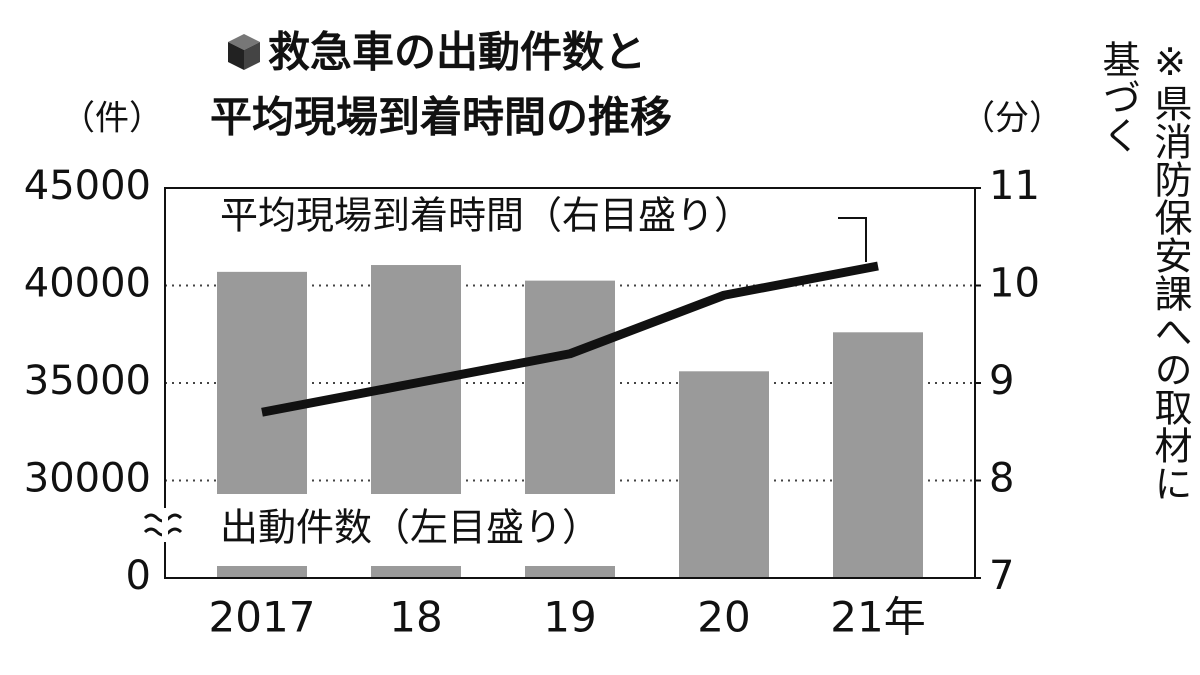  I want to click on chart-title: 救急車の出動件数と, so click(457, 52).